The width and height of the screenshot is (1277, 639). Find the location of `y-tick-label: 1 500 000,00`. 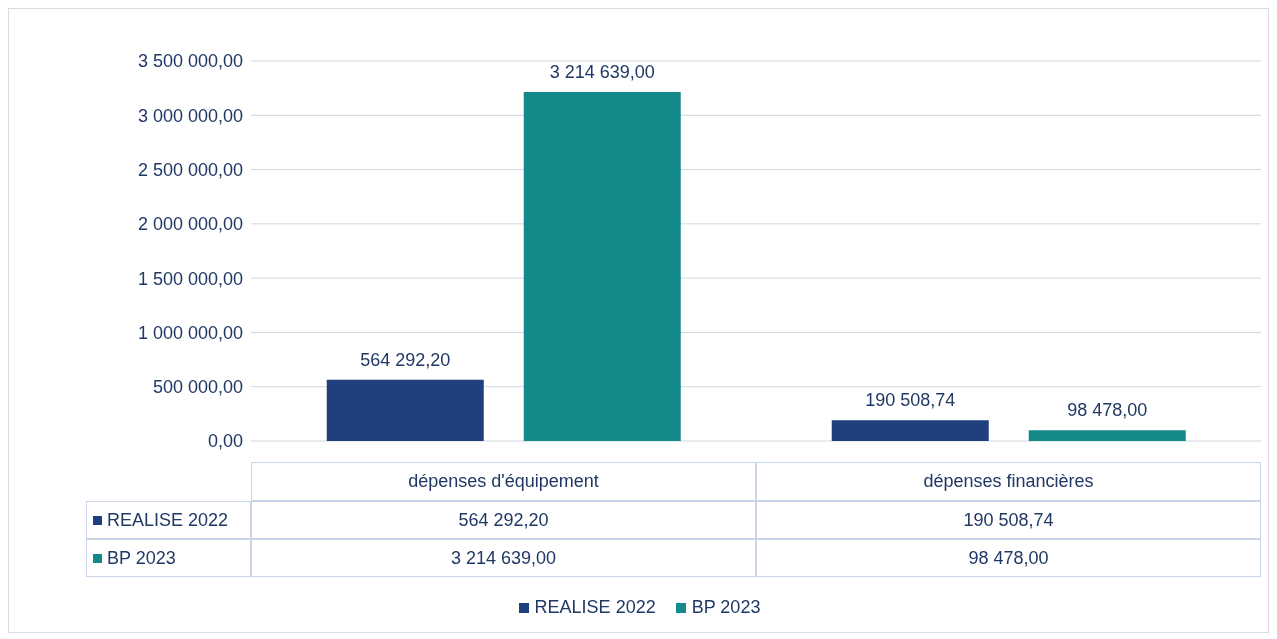

y-tick-label: 1 500 000,00 is located at coordinates (190, 278).